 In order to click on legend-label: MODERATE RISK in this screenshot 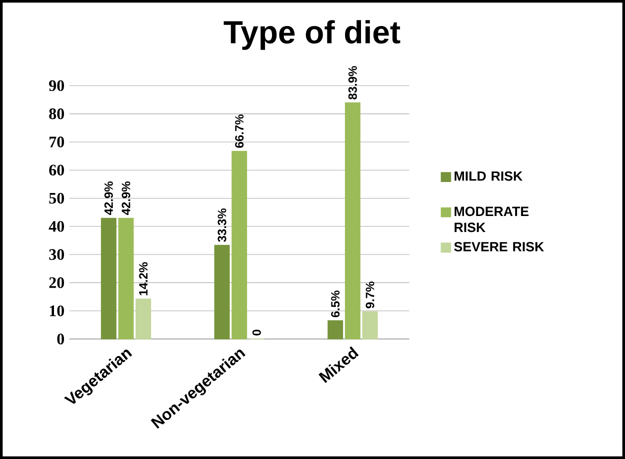, I will do `click(491, 219)`.